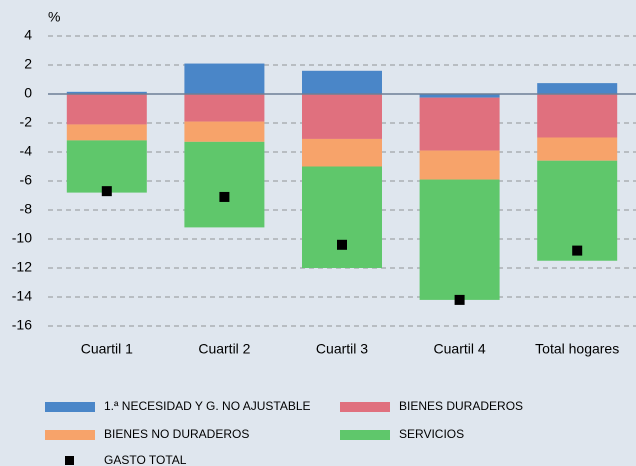 This screenshot has height=466, width=636. Describe the element at coordinates (107, 349) in the screenshot. I see `x-tick-label: Cuartil 1` at that location.